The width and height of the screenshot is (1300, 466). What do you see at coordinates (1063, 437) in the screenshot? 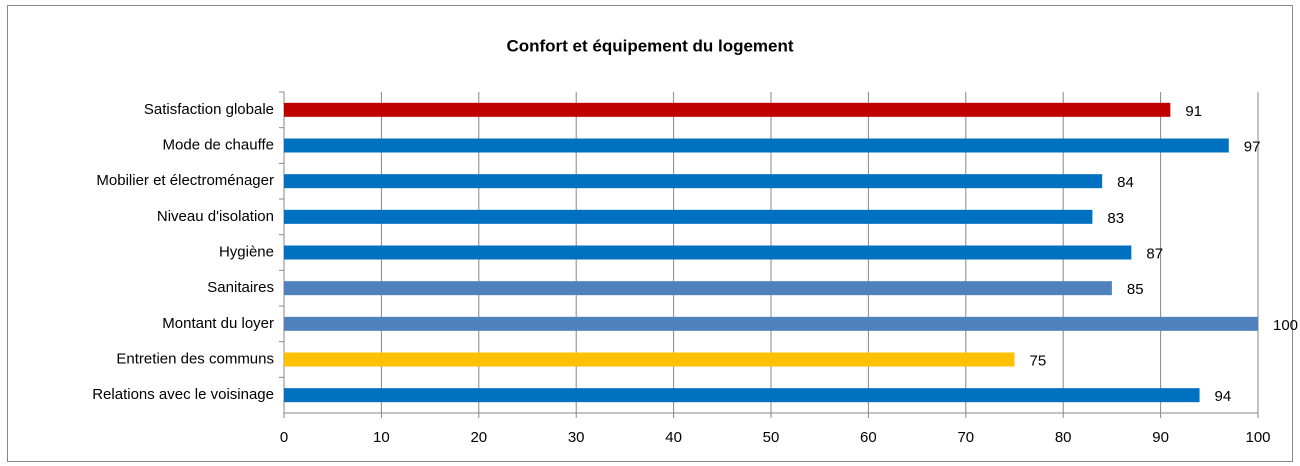
I see `x-tick-label: 80` at bounding box center [1063, 437].